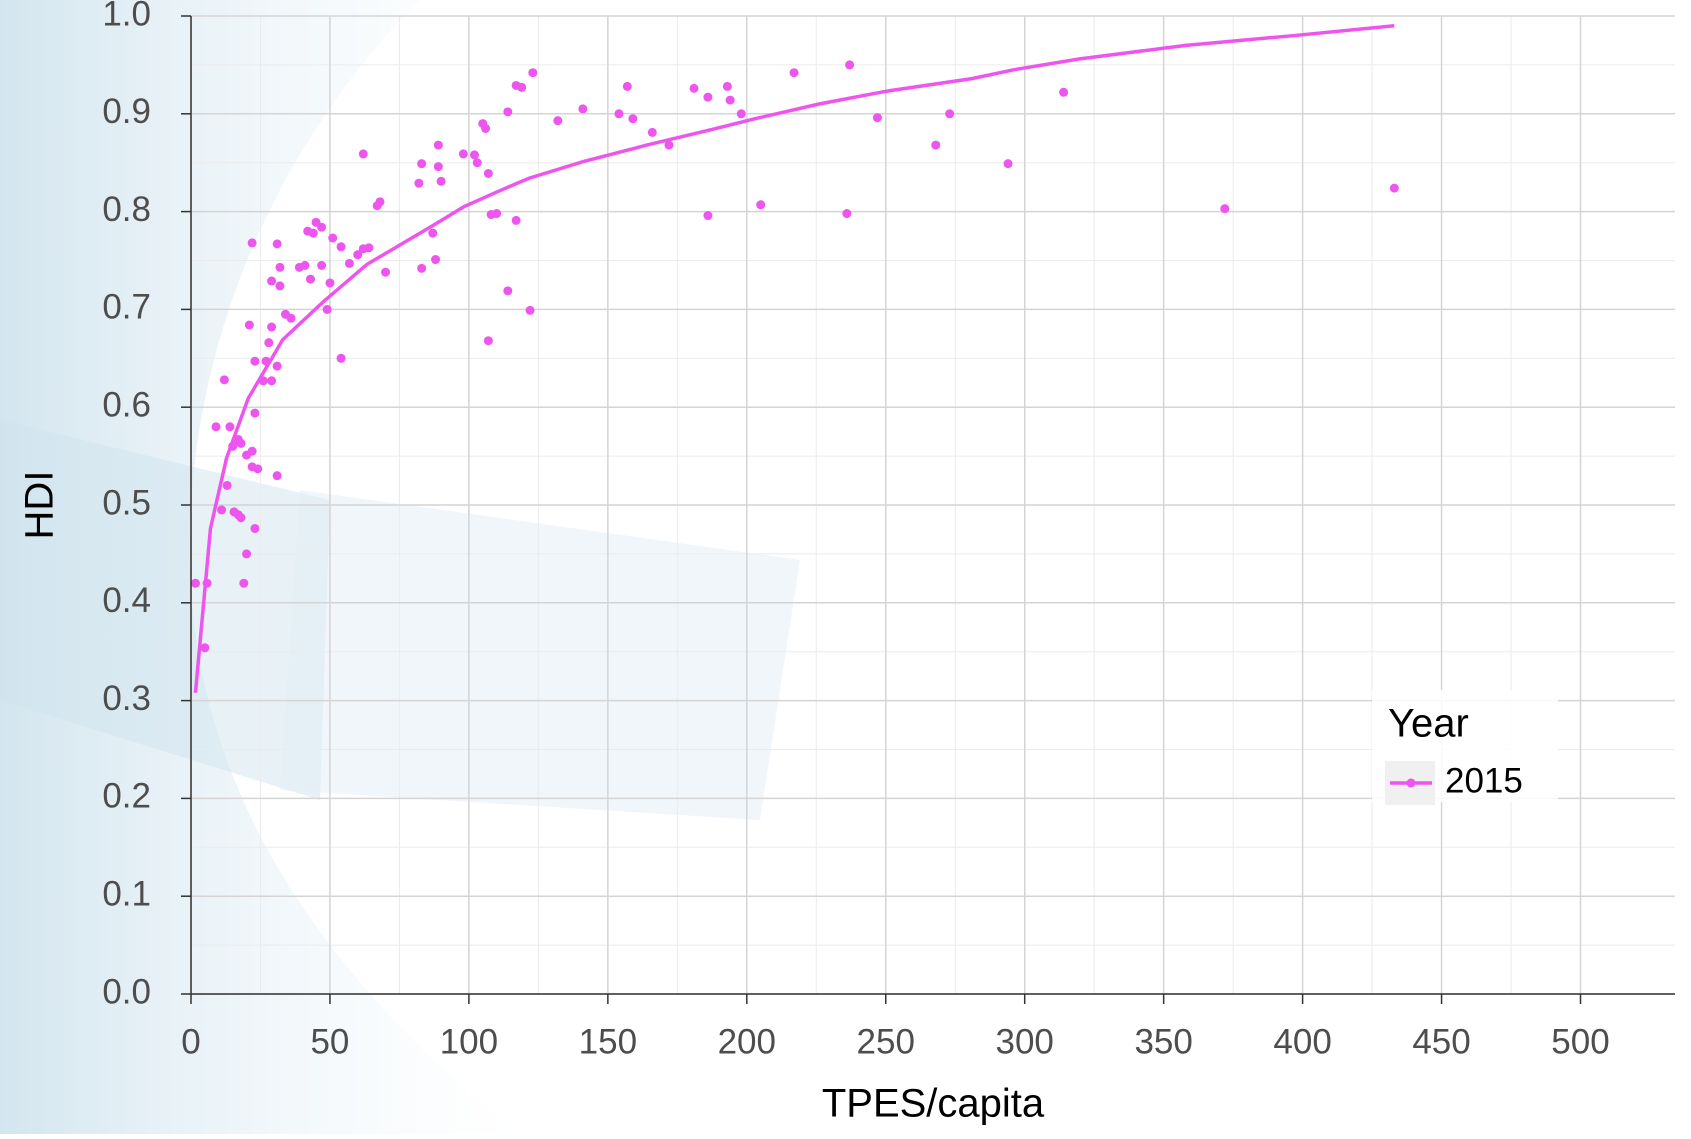 The height and width of the screenshot is (1139, 1691). I want to click on y-tick-label: 0.9, so click(126, 111).